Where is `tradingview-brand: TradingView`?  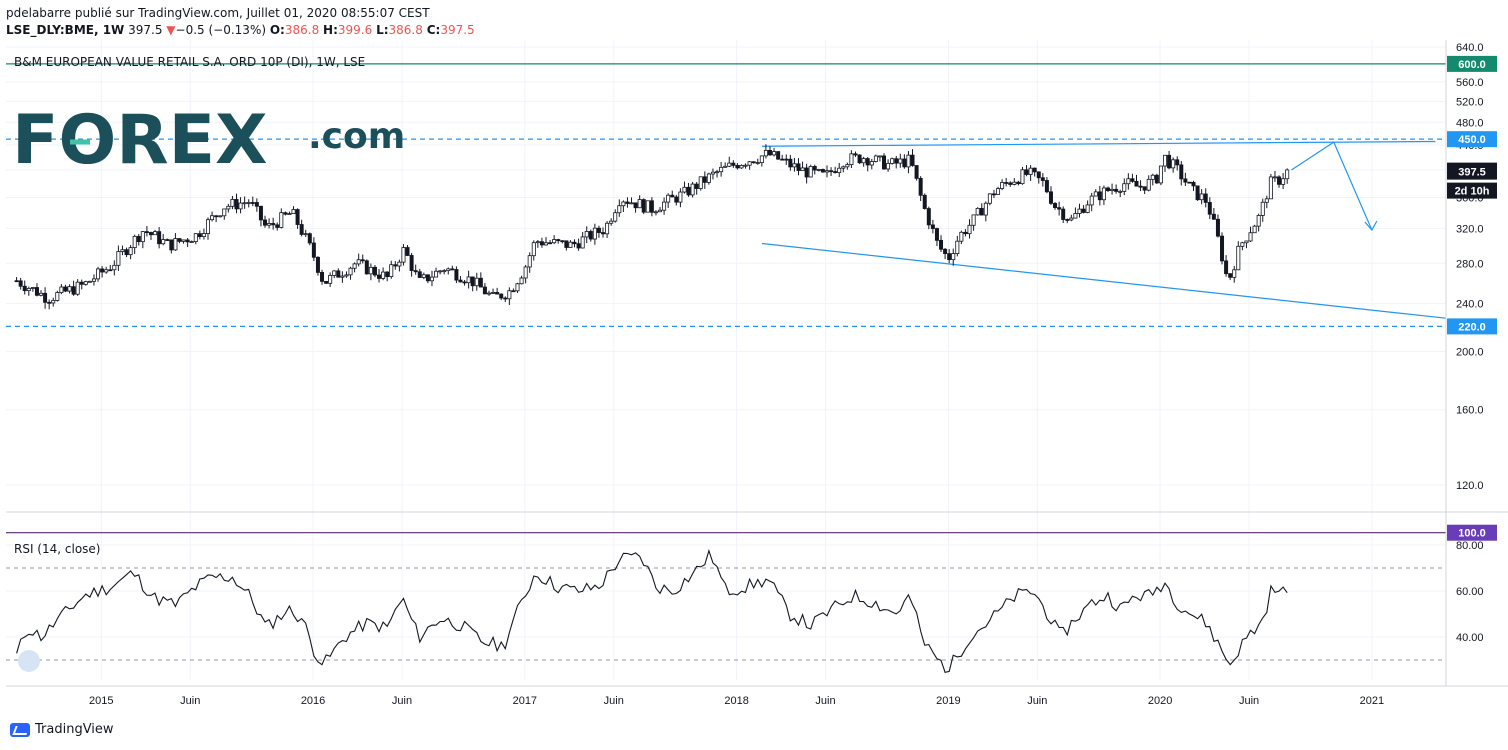 tradingview-brand: TradingView is located at coordinates (62, 729).